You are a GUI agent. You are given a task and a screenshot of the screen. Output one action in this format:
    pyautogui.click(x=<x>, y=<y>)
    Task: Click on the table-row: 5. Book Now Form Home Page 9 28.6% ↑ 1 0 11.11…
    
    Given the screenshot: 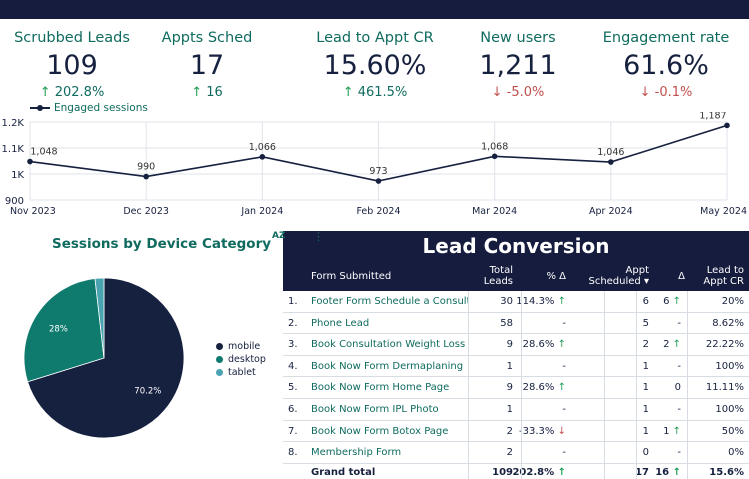 What is the action you would take?
    pyautogui.click(x=516, y=388)
    